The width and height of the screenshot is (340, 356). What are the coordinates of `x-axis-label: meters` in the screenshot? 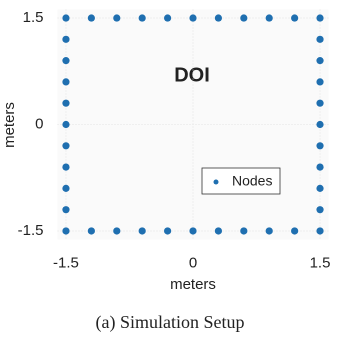 It's located at (193, 284).